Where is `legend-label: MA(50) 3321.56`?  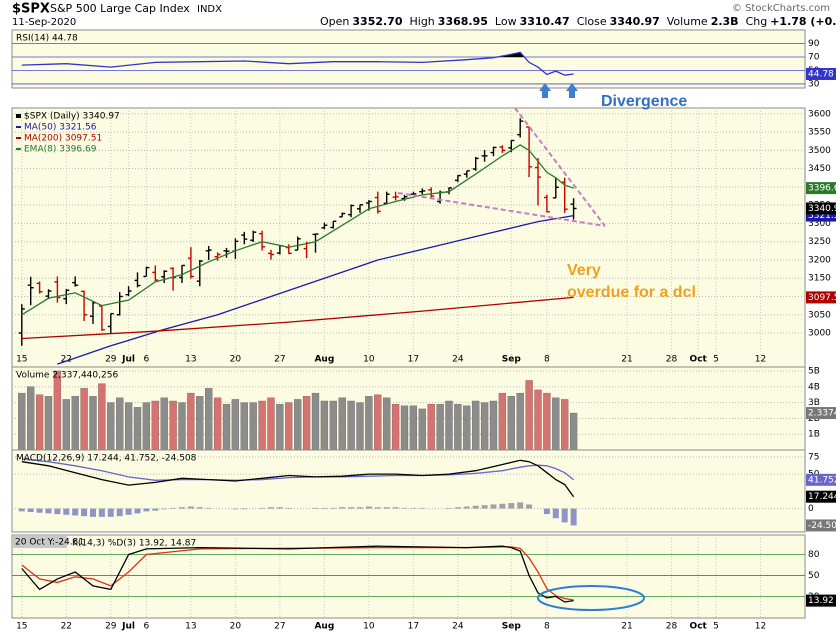
legend-label: MA(50) 3321.56 is located at coordinates (60, 128).